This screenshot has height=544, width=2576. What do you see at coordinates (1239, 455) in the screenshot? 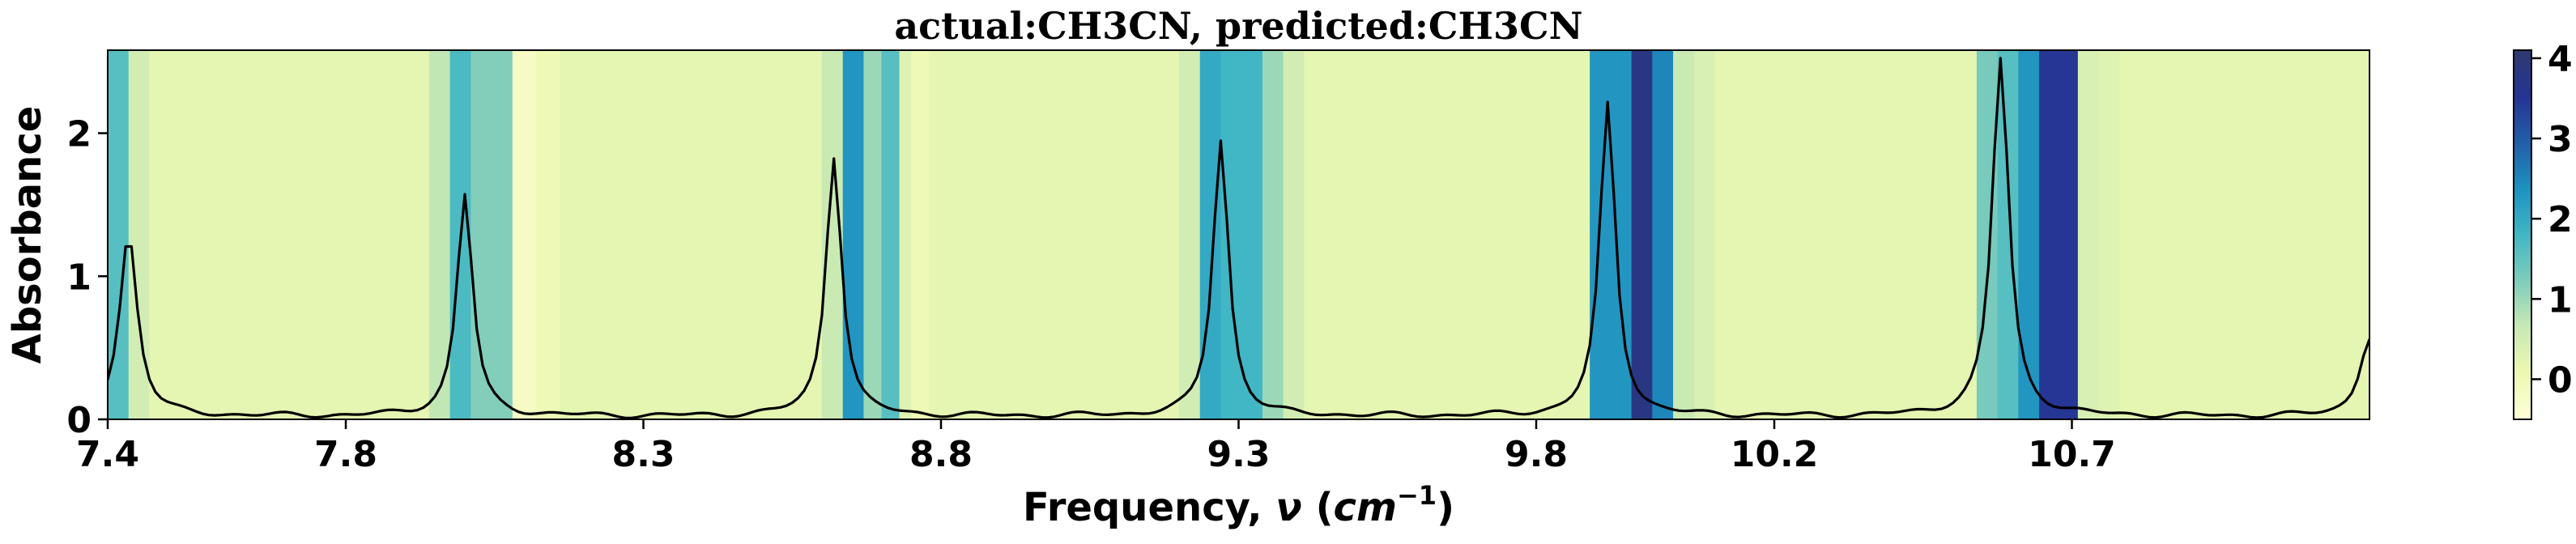
I see `x-tick-label: 9.3` at bounding box center [1239, 455].